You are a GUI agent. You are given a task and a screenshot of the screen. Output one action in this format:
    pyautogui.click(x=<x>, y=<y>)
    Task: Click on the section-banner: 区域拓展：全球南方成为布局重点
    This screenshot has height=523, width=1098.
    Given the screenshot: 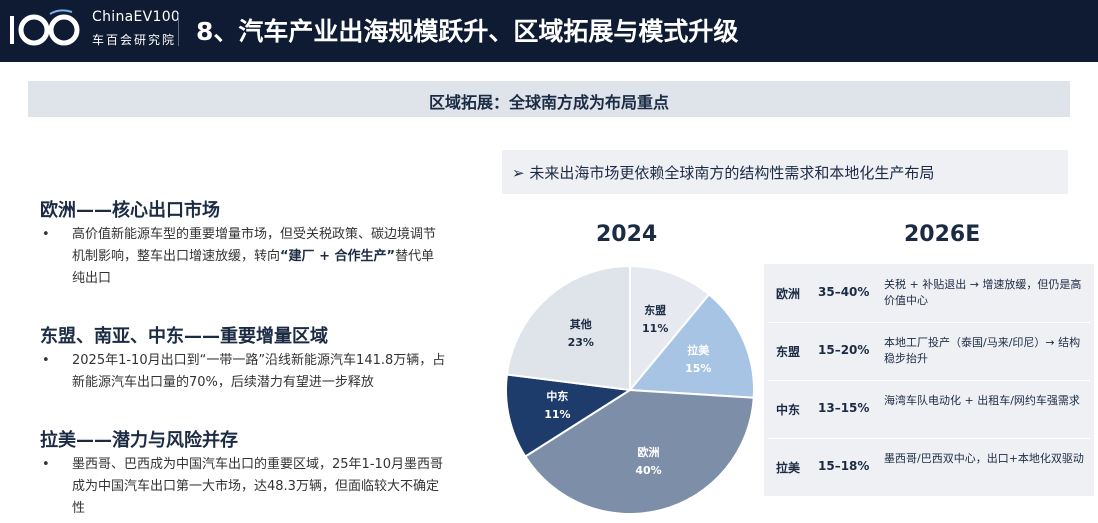 What is the action you would take?
    pyautogui.click(x=549, y=99)
    